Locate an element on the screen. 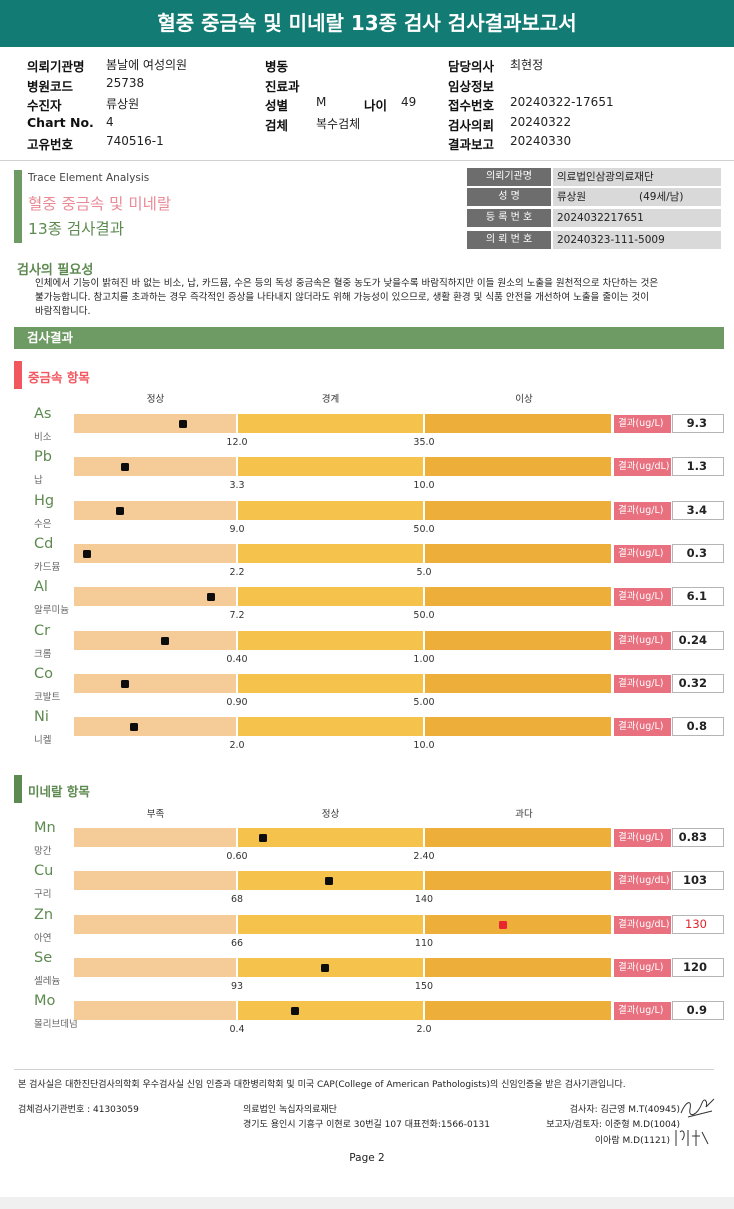  element-symbol: Zn is located at coordinates (44, 914).